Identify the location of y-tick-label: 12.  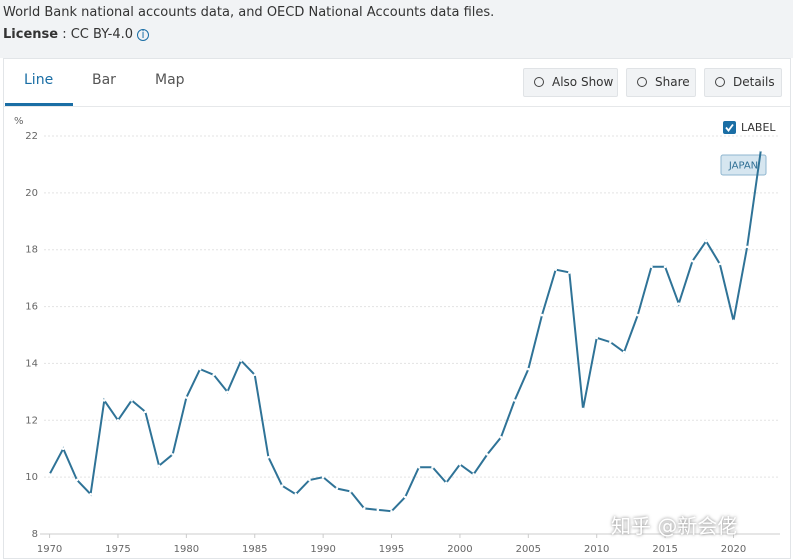
(31, 420).